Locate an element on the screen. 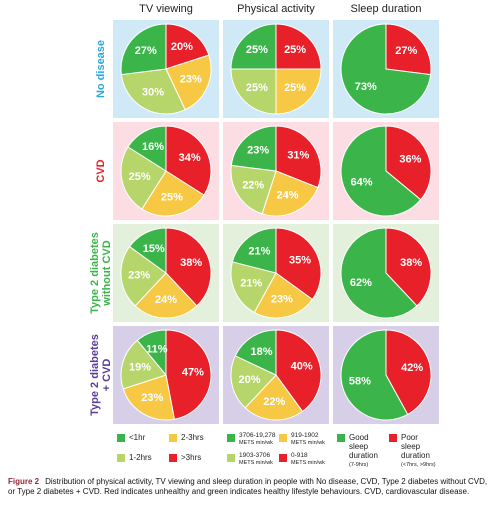 The image size is (501, 523). legend-text: 0-918 METS min/wk is located at coordinates (310, 459).